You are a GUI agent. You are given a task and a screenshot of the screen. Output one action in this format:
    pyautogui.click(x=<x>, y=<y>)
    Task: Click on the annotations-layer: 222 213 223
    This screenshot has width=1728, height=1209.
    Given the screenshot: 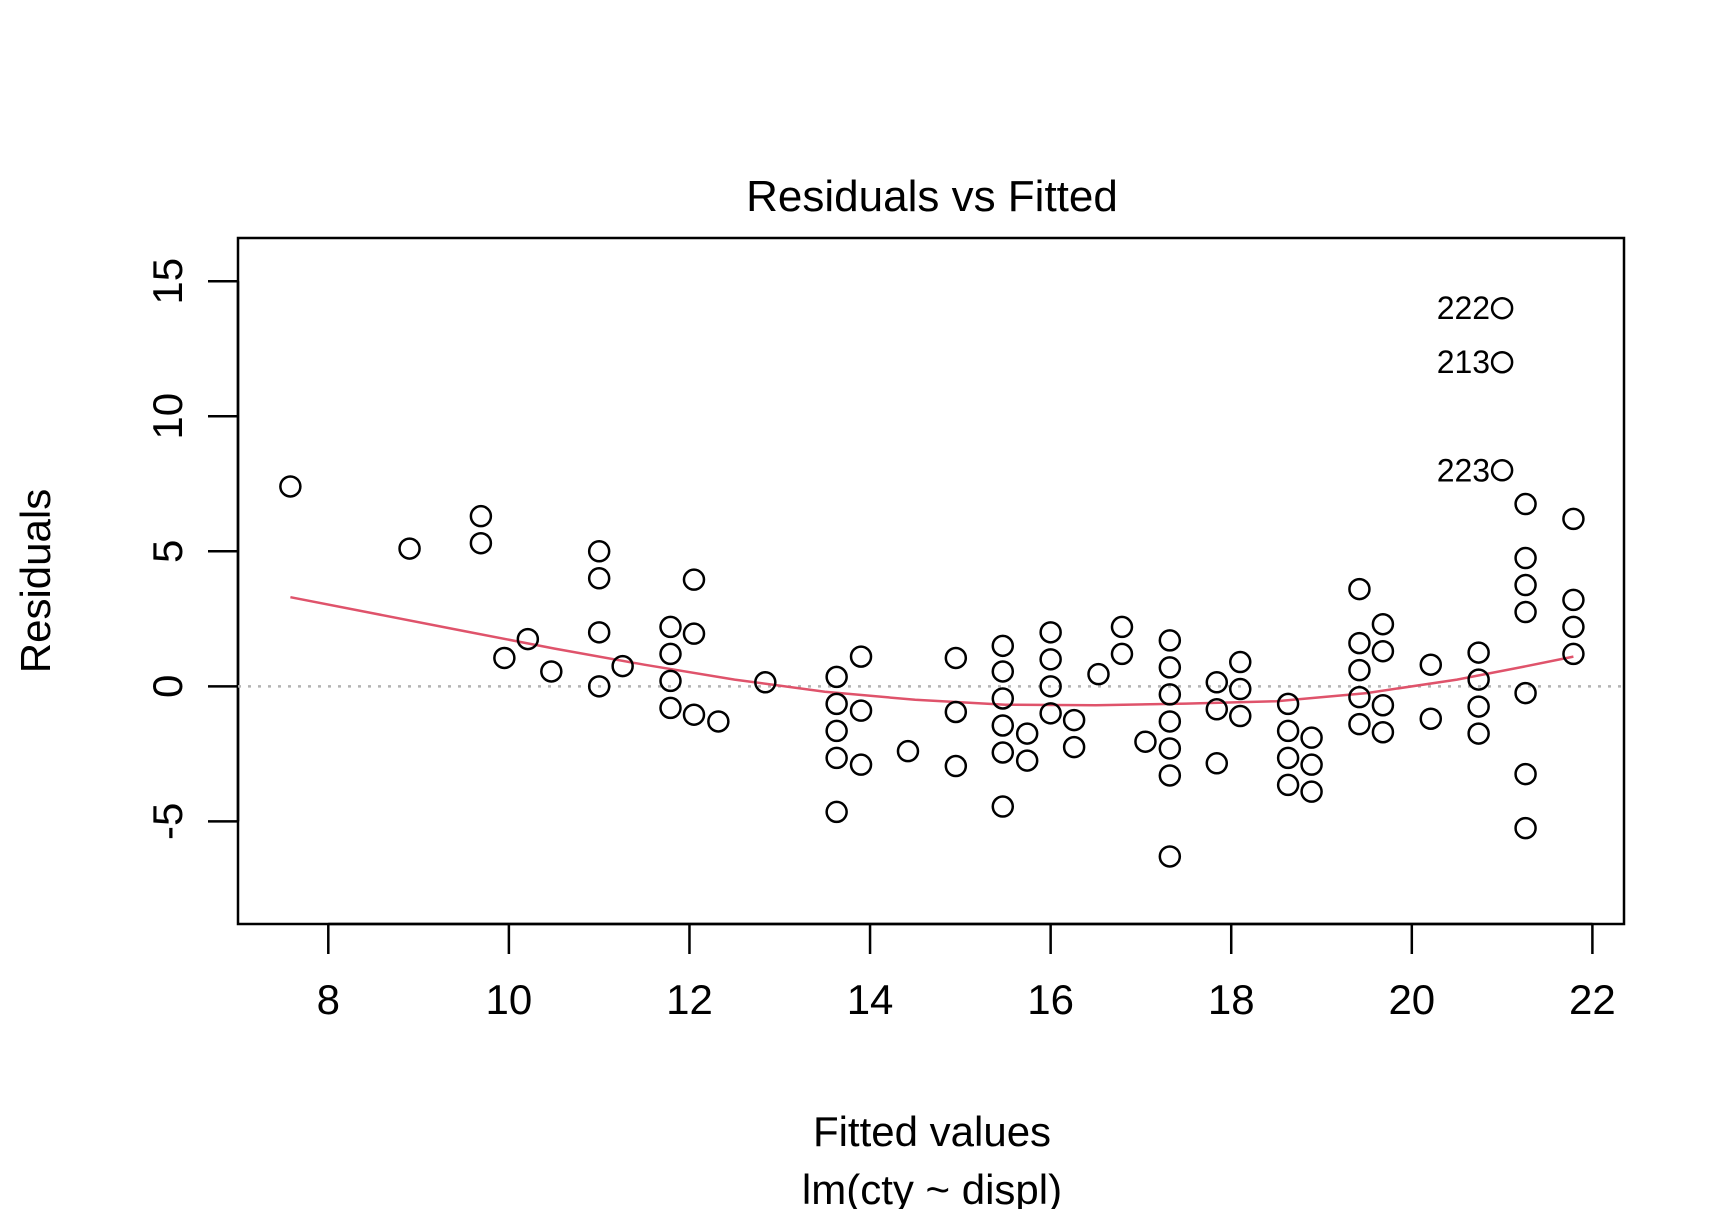 What is the action you would take?
    pyautogui.click(x=1463, y=389)
    